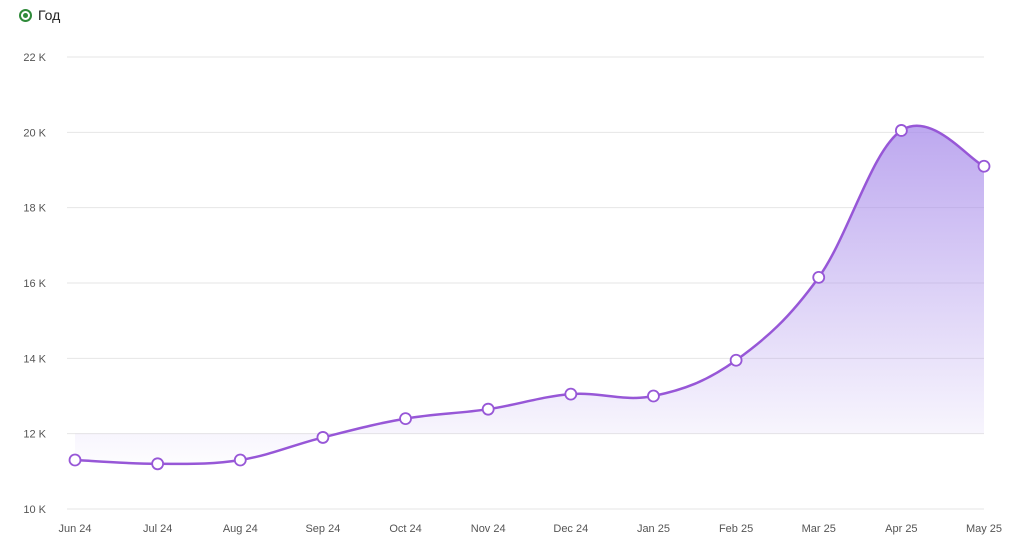 The image size is (1019, 551). I want to click on x-tick-label: May 25, so click(984, 529).